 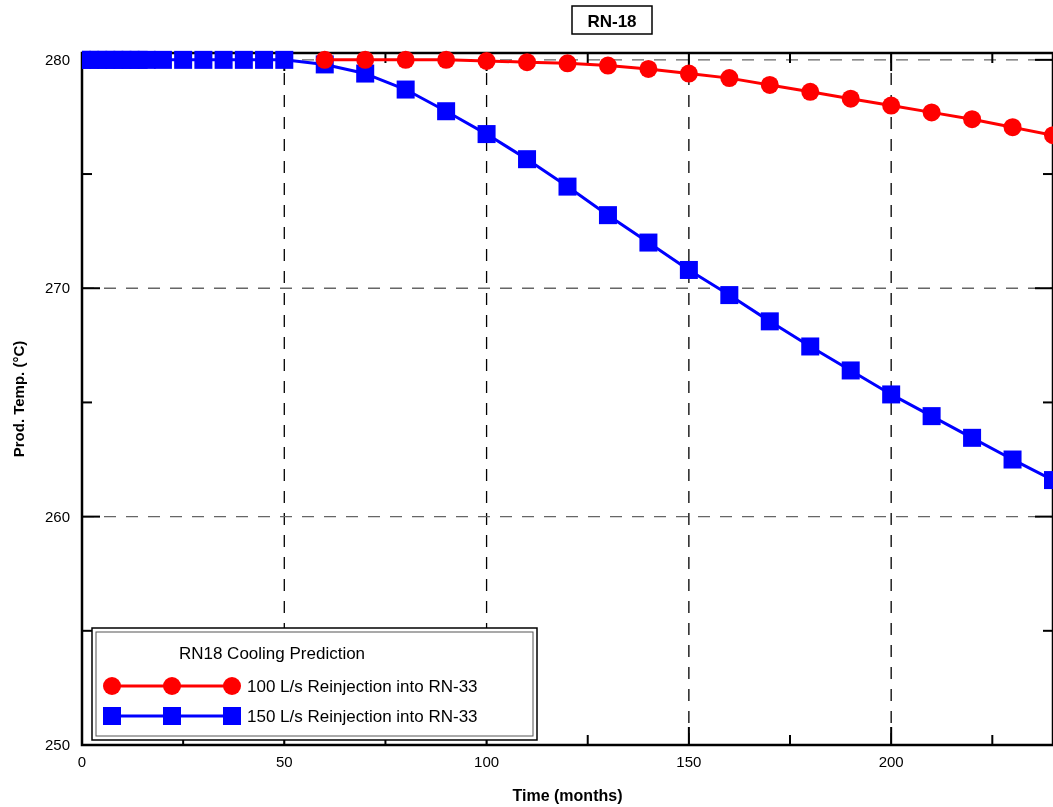 I want to click on legend-label: 100 L/s Reinjection into RN-33, so click(x=362, y=686).